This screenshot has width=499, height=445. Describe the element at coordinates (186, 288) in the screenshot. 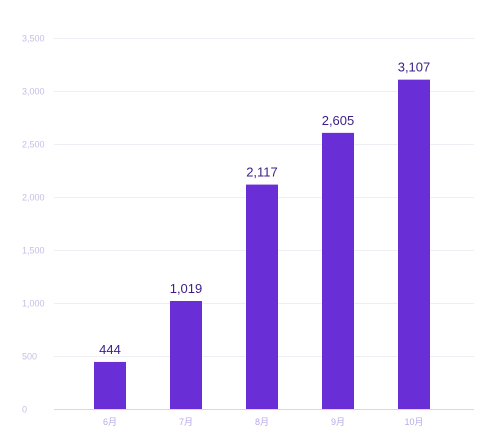

I see `bar-value-label: 1,019` at that location.